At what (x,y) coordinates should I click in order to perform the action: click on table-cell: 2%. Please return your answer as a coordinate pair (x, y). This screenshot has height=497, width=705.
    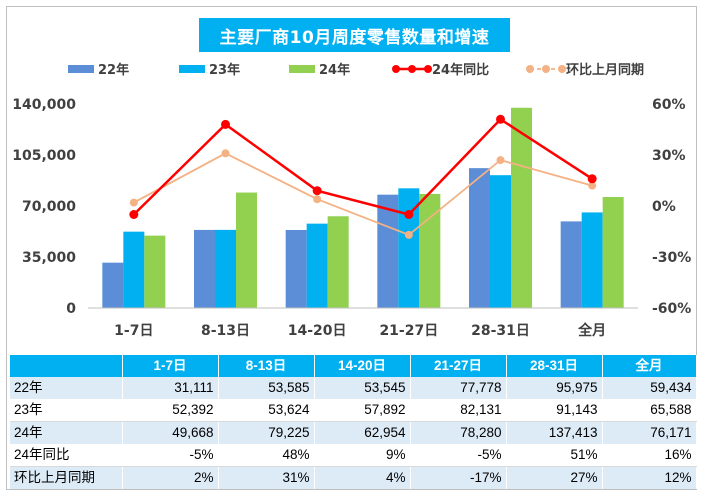
    Looking at the image, I should click on (170, 477).